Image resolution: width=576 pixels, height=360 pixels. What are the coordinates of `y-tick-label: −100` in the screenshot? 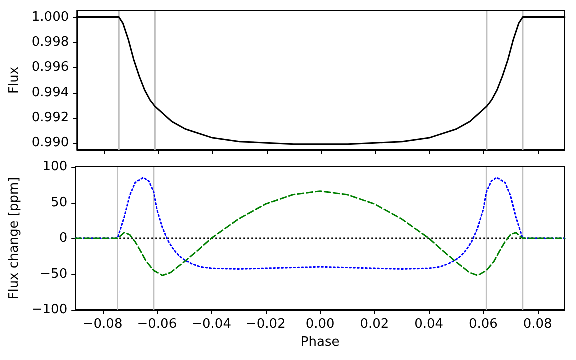 It's located at (50, 310).